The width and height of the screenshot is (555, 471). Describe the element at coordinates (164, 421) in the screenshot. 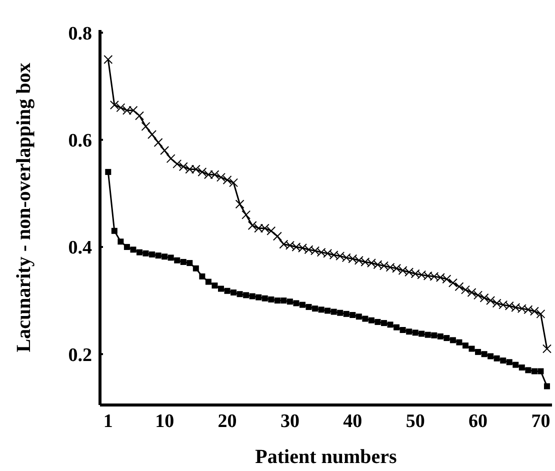

I see `x-tick-label: 10` at that location.